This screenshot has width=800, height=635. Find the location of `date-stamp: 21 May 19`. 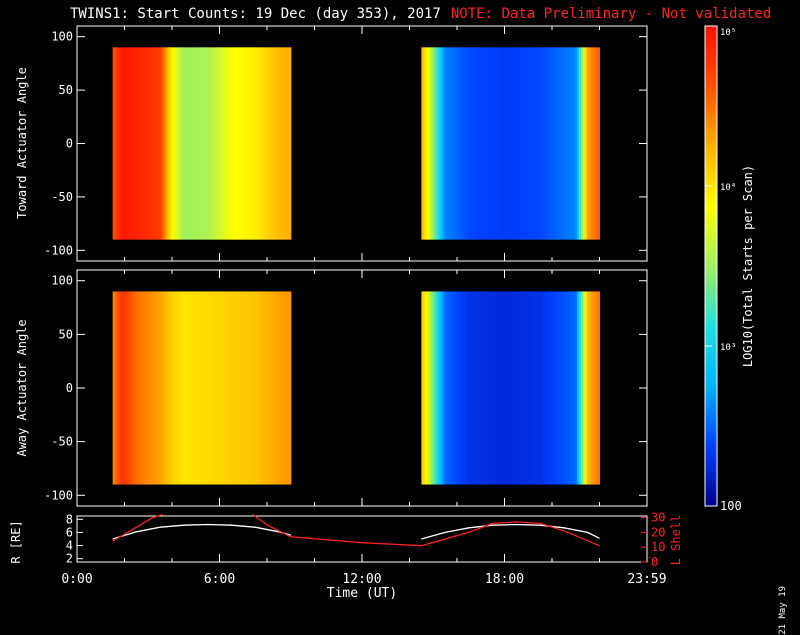

date-stamp: 21 May 19 is located at coordinates (783, 610).